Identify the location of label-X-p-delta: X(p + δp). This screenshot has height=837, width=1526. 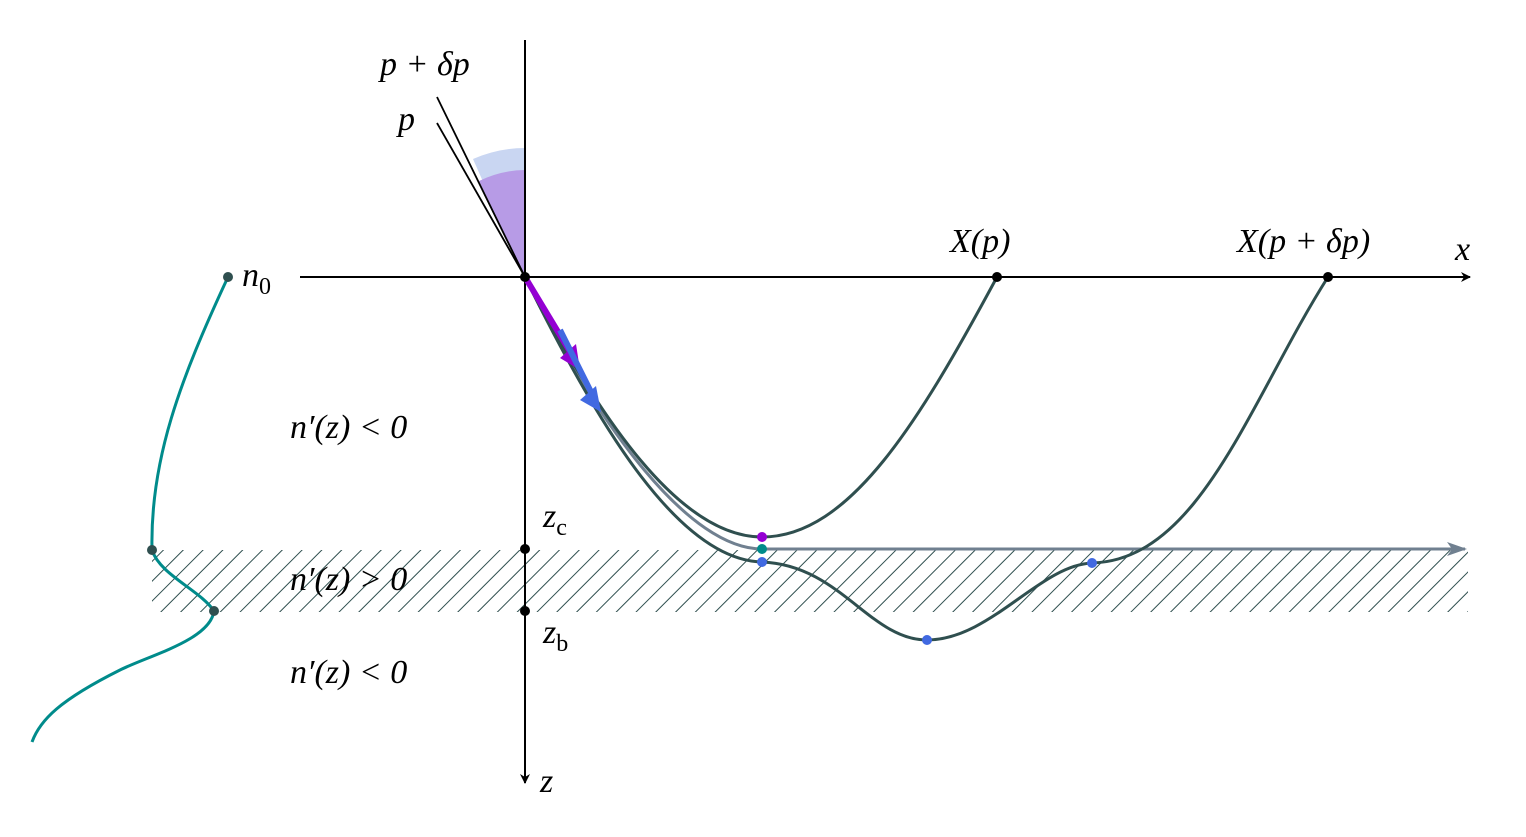
(1302, 241).